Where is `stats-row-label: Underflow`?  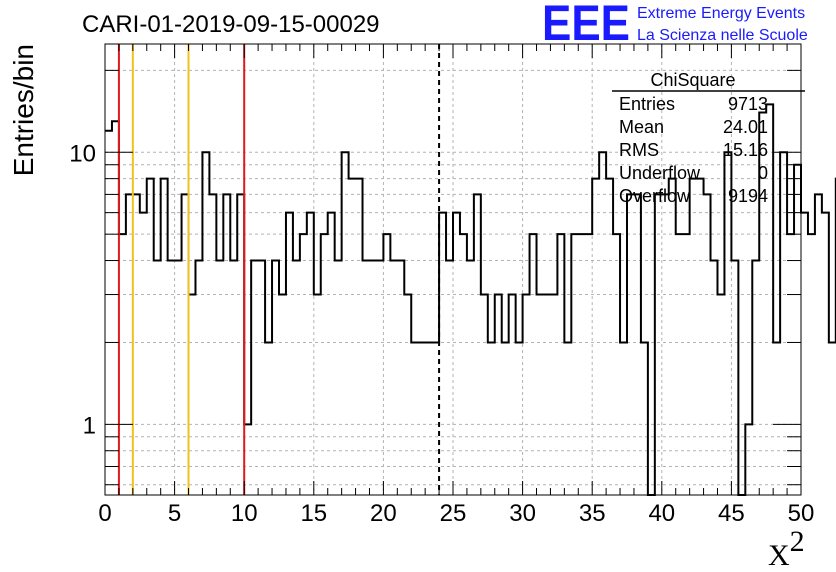
stats-row-label: Underflow is located at coordinates (660, 173).